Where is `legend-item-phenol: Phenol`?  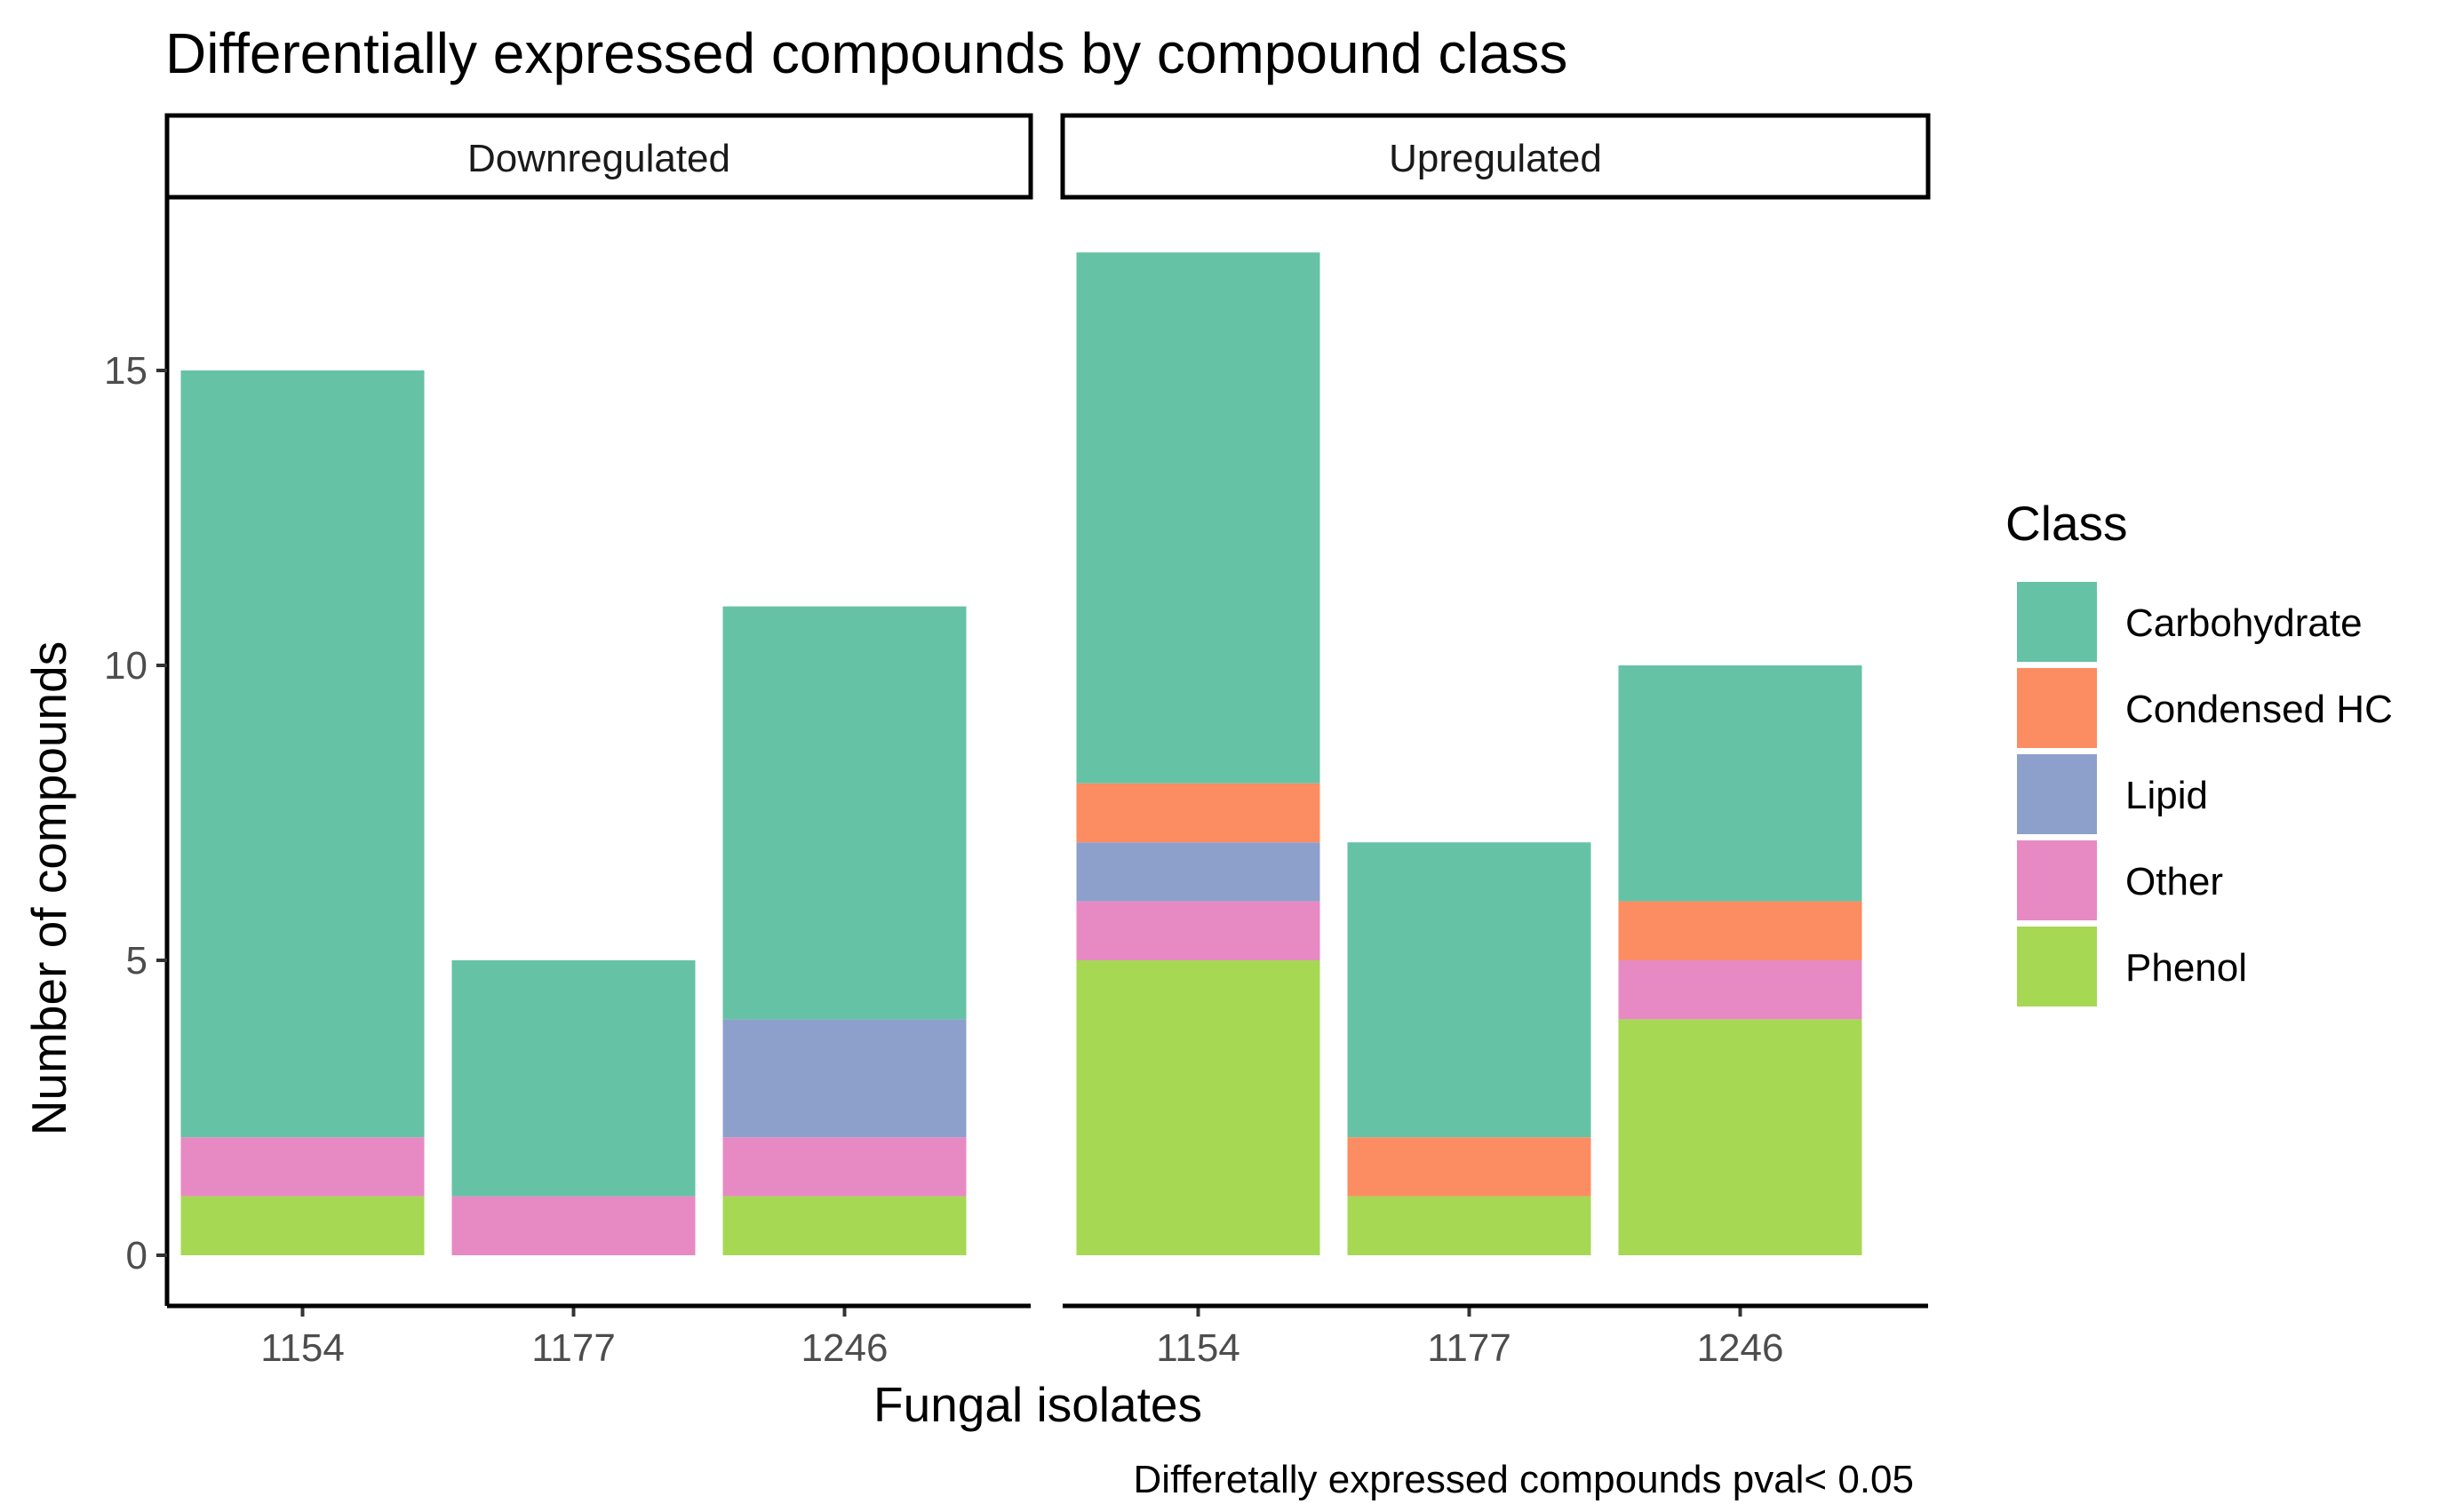 legend-item-phenol: Phenol is located at coordinates (2132, 967).